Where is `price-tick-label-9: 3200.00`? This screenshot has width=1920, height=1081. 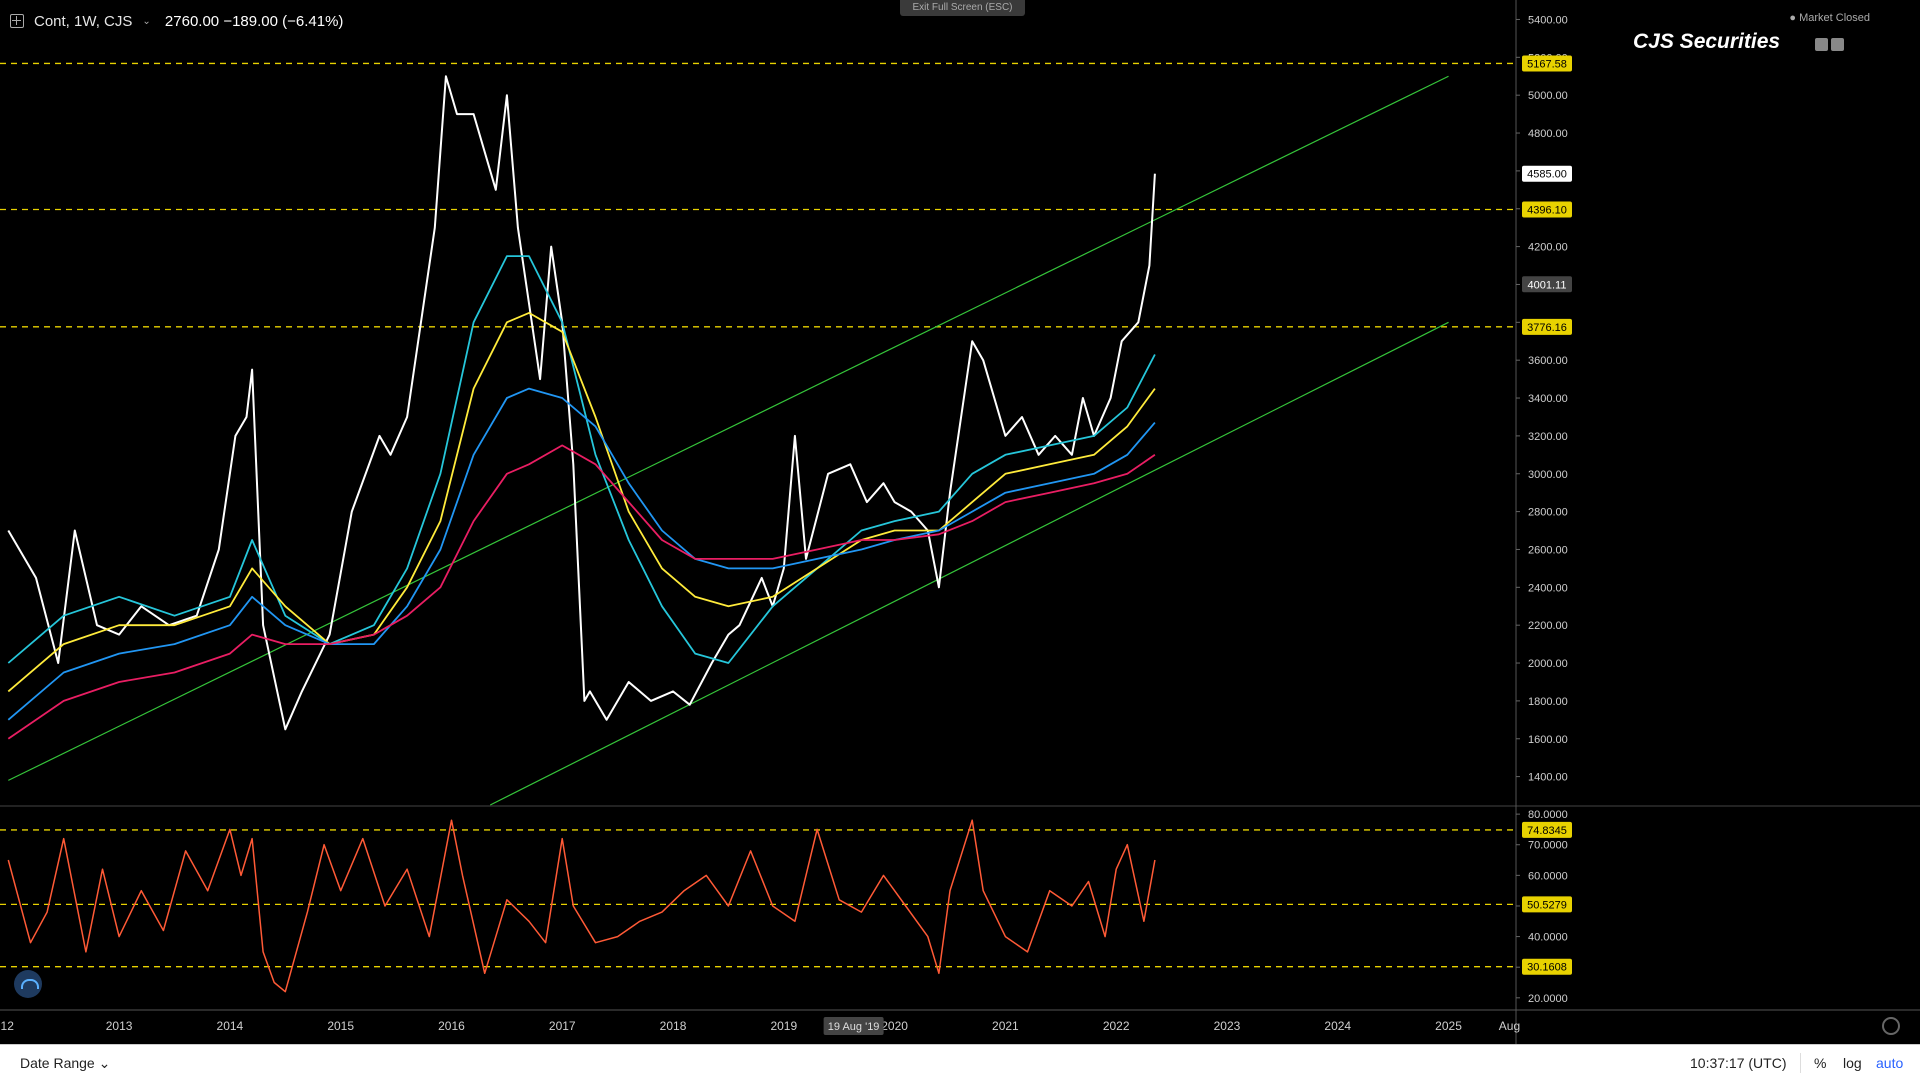 price-tick-label-9: 3200.00 is located at coordinates (1548, 437).